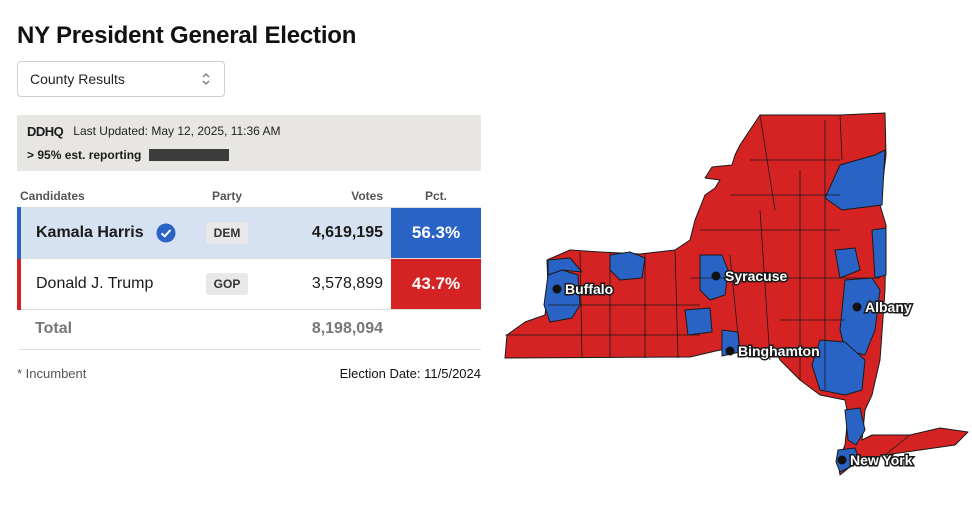 Image resolution: width=972 pixels, height=505 pixels. What do you see at coordinates (329, 232) in the screenshot?
I see `votes-cell: 4,619,195` at bounding box center [329, 232].